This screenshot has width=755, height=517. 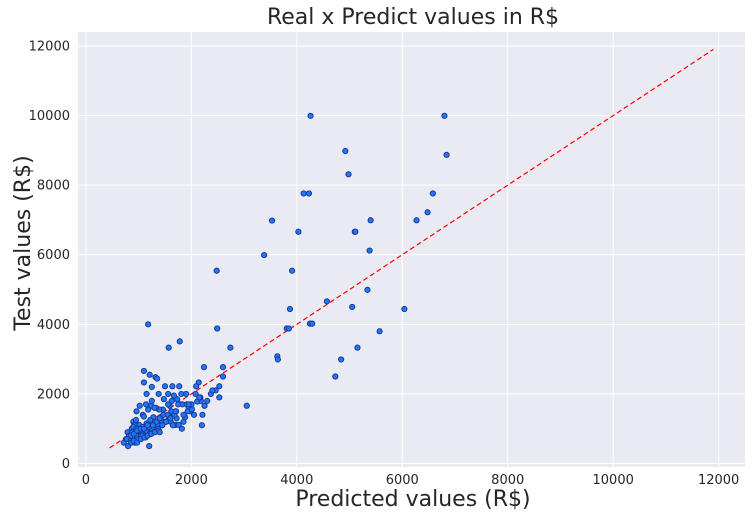 What do you see at coordinates (411, 480) in the screenshot?
I see `x-tick-labels: 0 2000 4000 6000 8000 10000 12000` at bounding box center [411, 480].